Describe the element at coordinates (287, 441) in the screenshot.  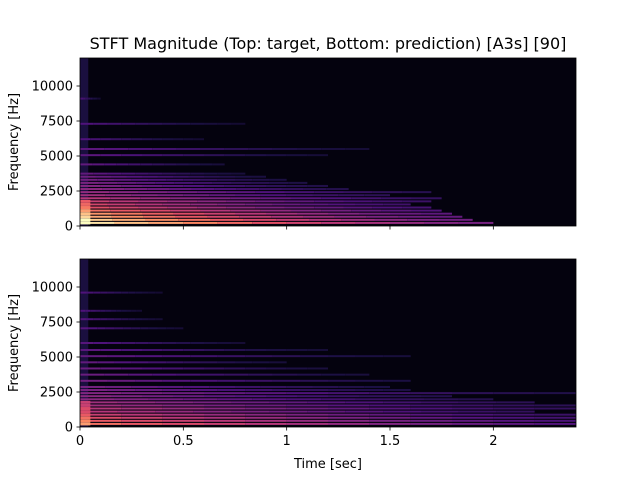
I see `xtick-label-prediction-1: 1` at that location.